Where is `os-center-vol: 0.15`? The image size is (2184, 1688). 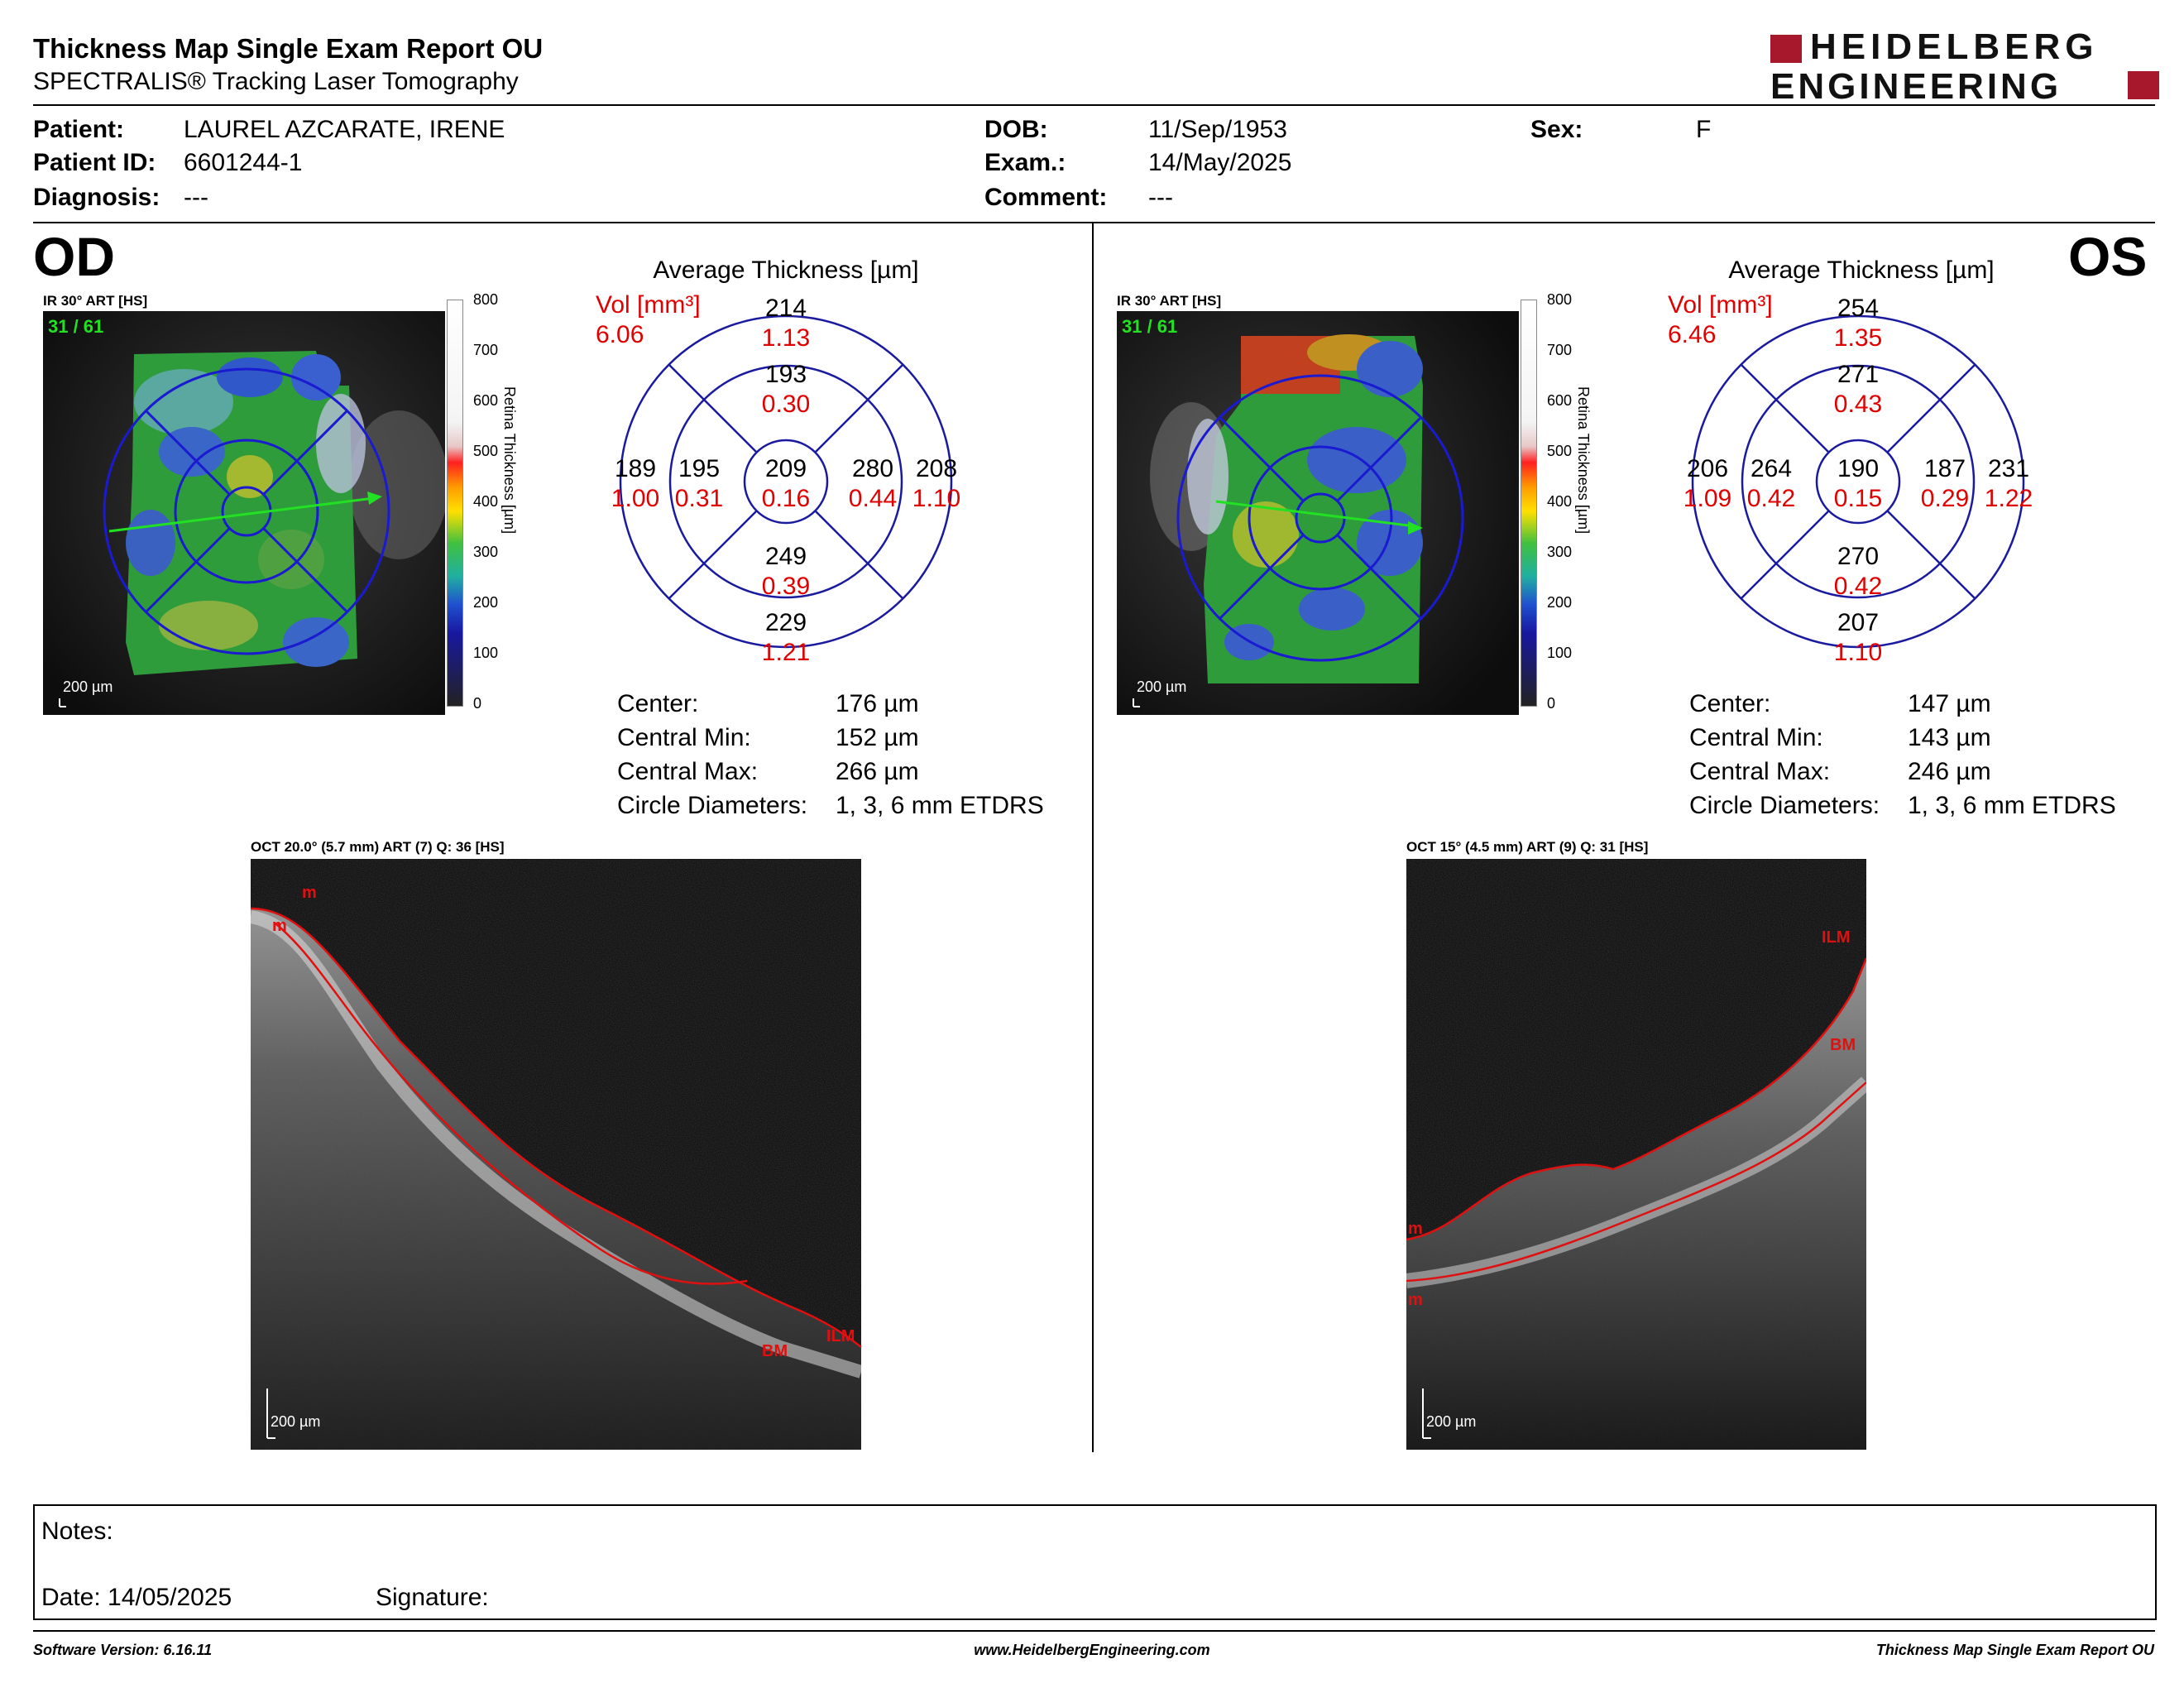
os-center-vol: 0.15 is located at coordinates (1858, 498).